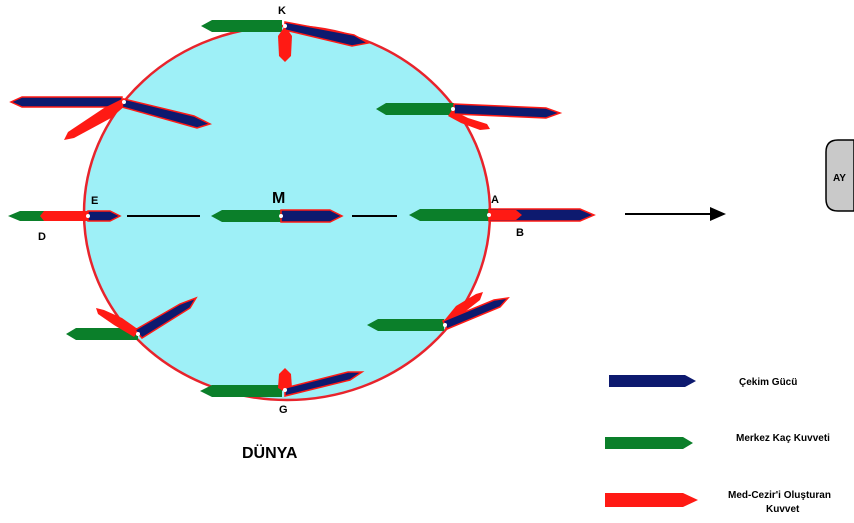 Image resolution: width=854 pixels, height=523 pixels. I want to click on force-vectors-g, so click(282, 382).